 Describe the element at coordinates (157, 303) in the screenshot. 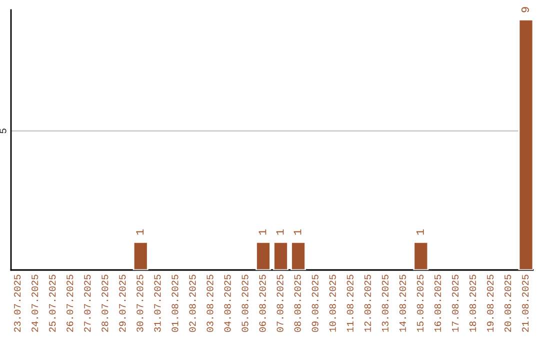

I see `x-tick-label: 31.07.2025` at that location.